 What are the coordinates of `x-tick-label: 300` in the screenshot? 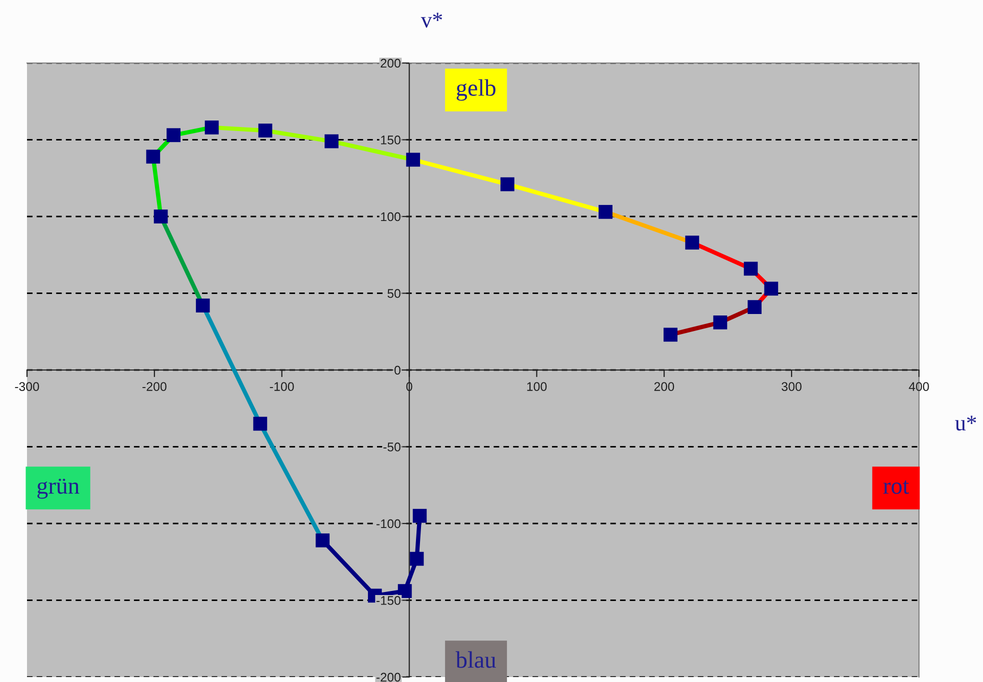 It's located at (792, 386).